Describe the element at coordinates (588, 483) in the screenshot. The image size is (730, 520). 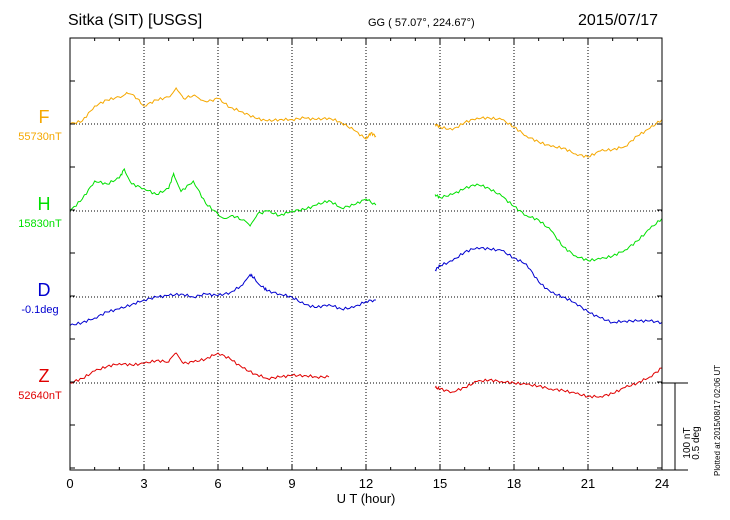
I see `x-tick-label: 21` at that location.